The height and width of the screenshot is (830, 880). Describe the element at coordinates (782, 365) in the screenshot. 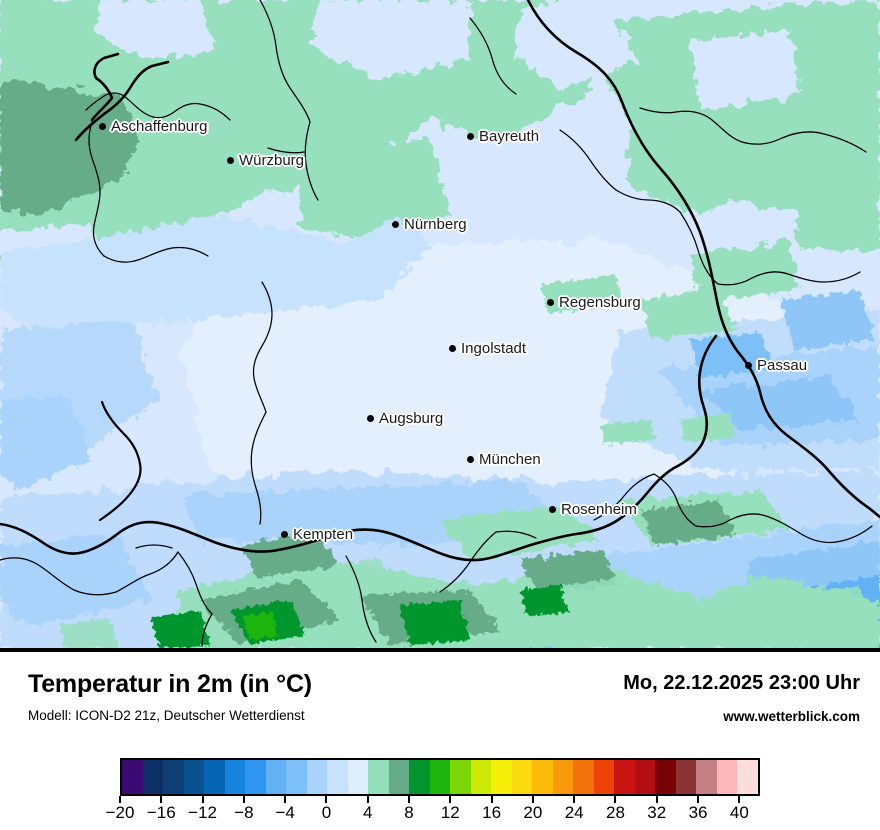

I see `city-label: Passau` at that location.